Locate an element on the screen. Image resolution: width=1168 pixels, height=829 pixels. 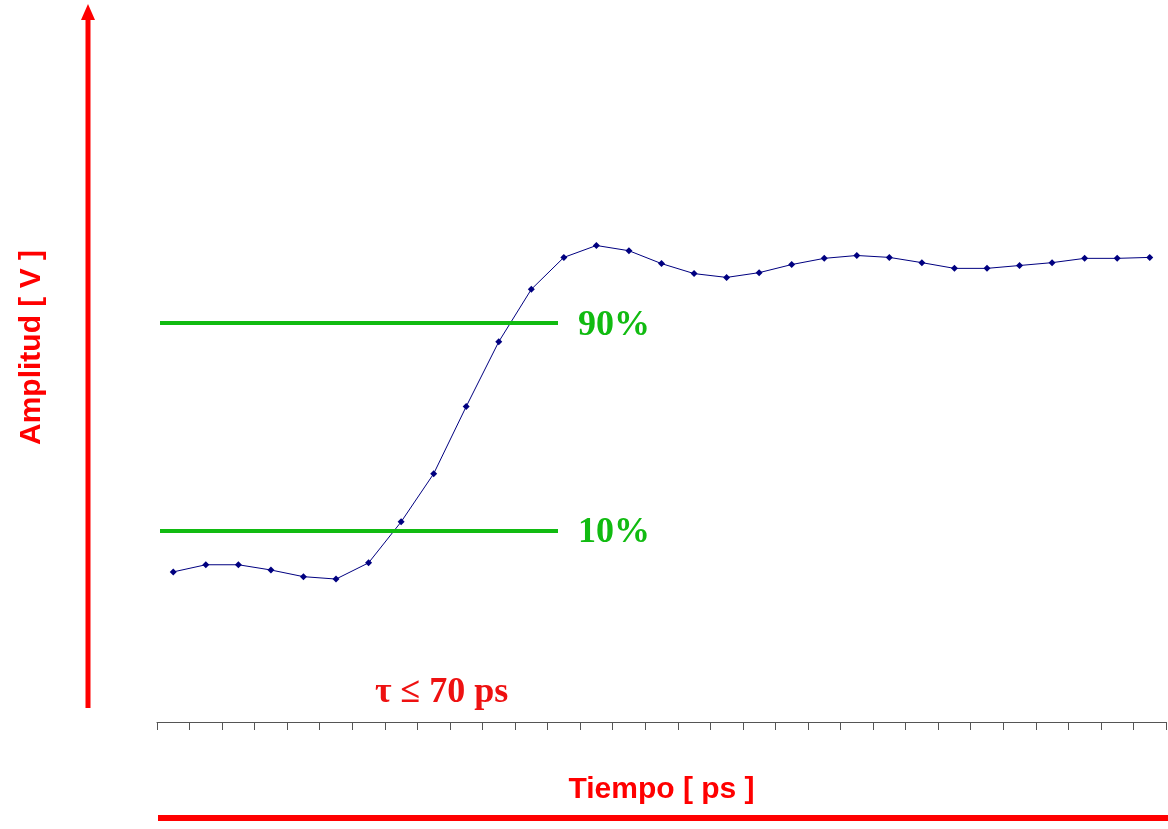
y-axis-title: Amplitud [ V ] is located at coordinates (29, 347).